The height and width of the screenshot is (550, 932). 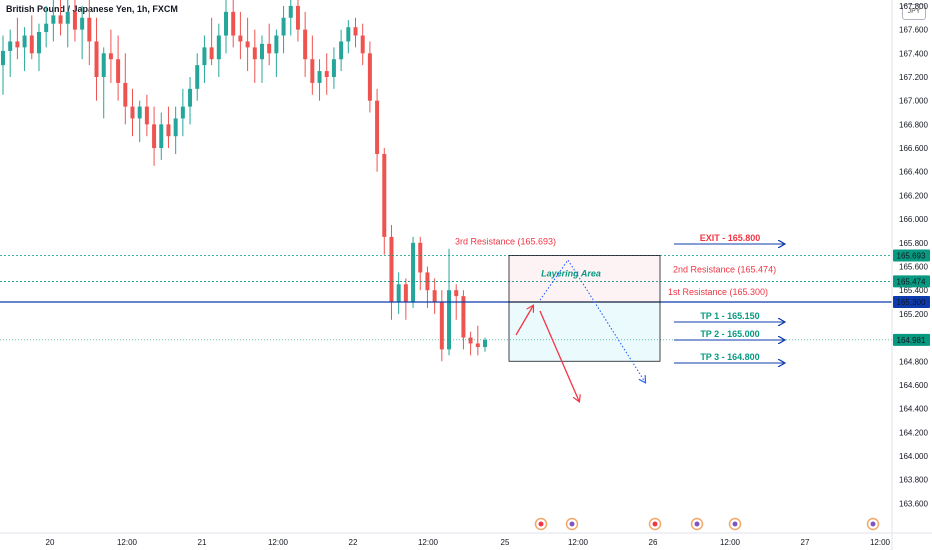 I want to click on x-tick-label: 25, so click(x=505, y=542).